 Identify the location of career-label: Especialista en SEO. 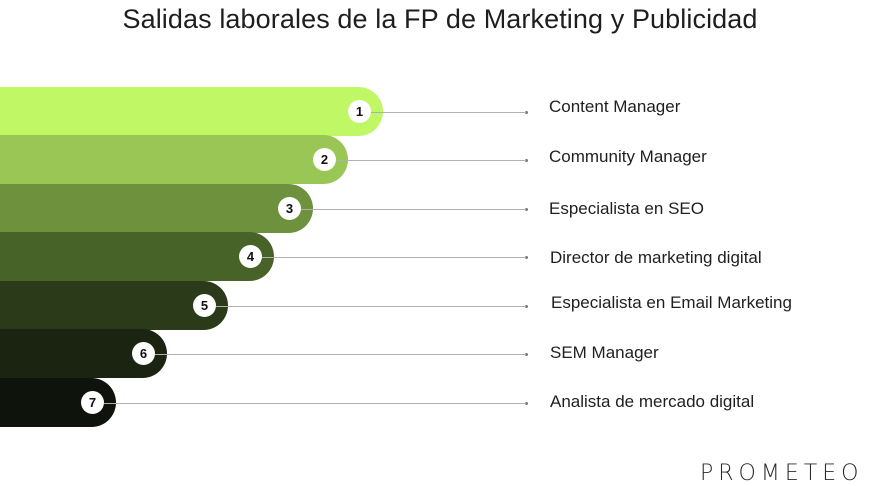
(626, 208).